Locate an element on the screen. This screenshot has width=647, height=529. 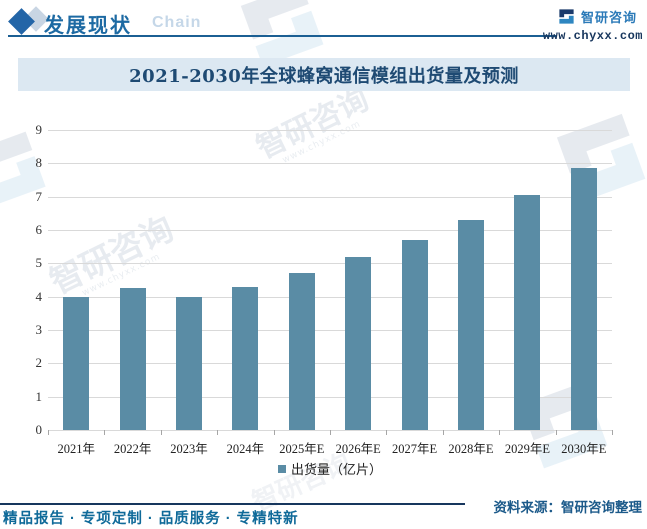
y-axis-tick-label: 2 is located at coordinates (39, 363).